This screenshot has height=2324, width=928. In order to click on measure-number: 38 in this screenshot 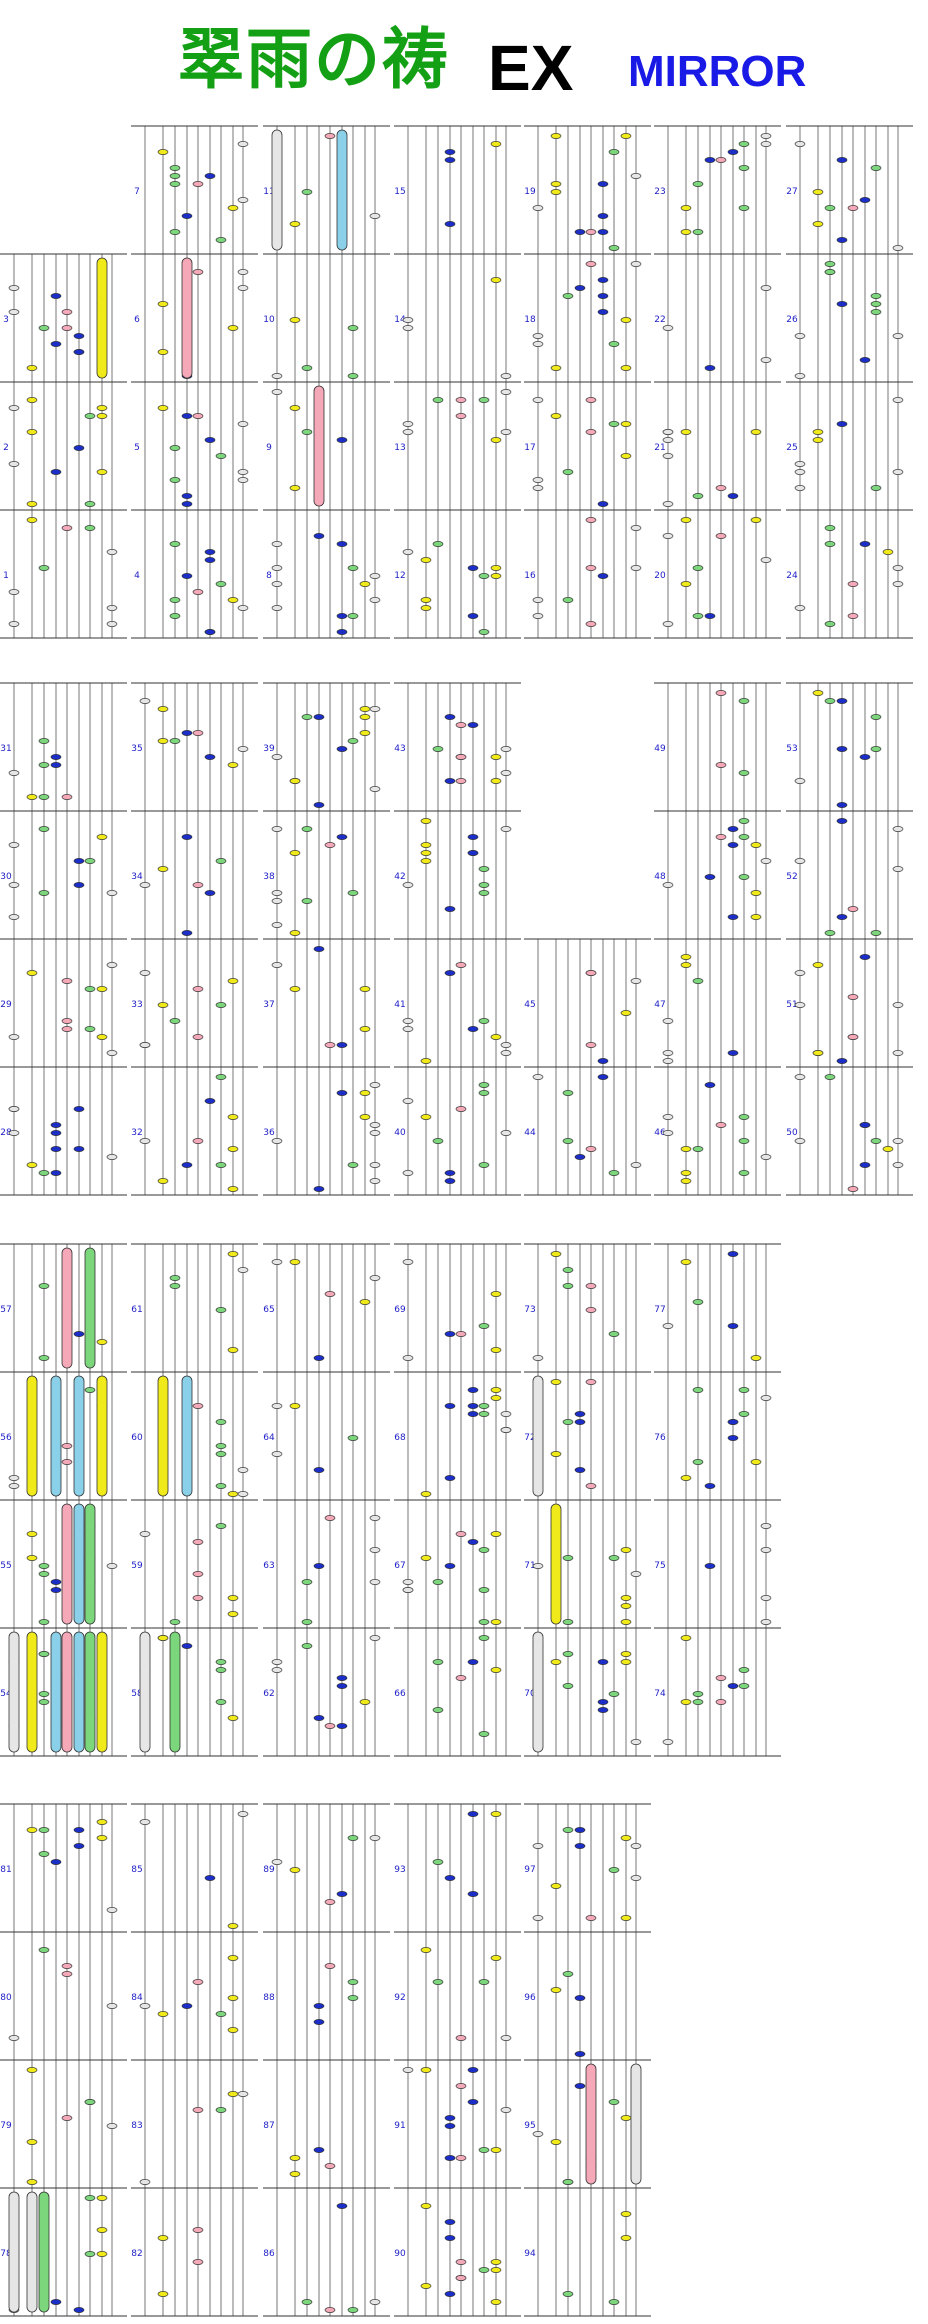, I will do `click(269, 877)`.